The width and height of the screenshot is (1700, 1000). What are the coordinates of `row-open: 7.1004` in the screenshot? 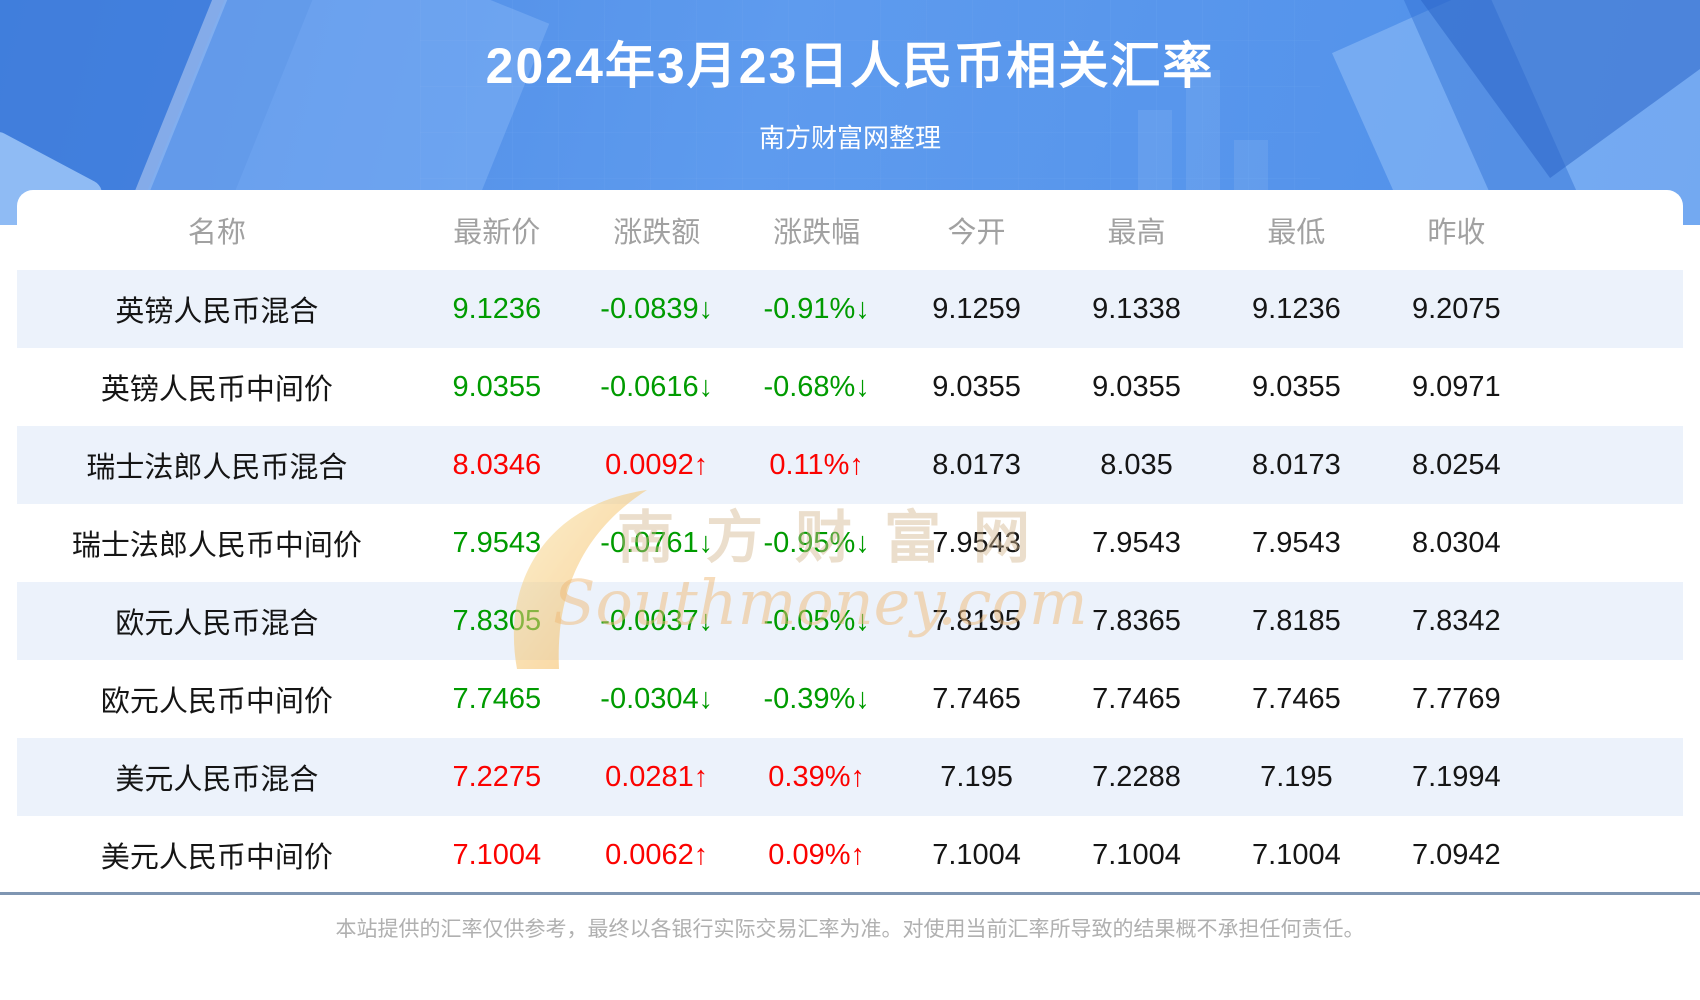 It's located at (976, 854).